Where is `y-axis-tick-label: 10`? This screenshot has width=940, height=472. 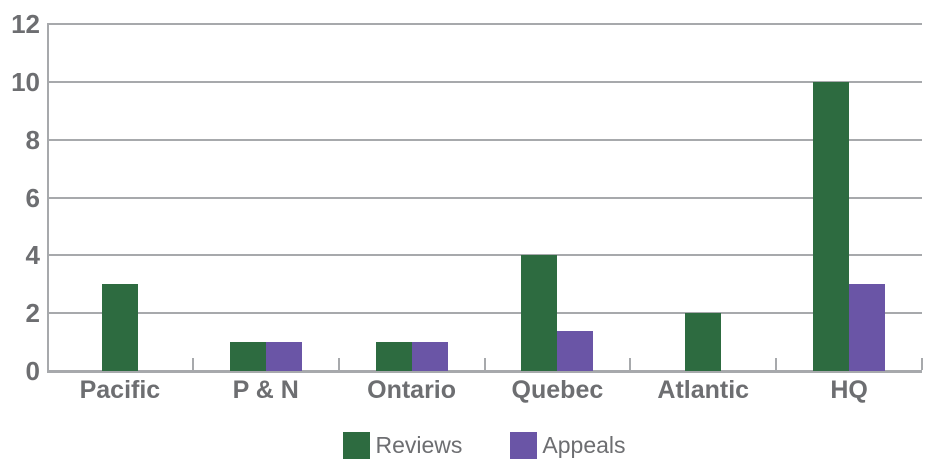
y-axis-tick-label: 10 is located at coordinates (25, 81).